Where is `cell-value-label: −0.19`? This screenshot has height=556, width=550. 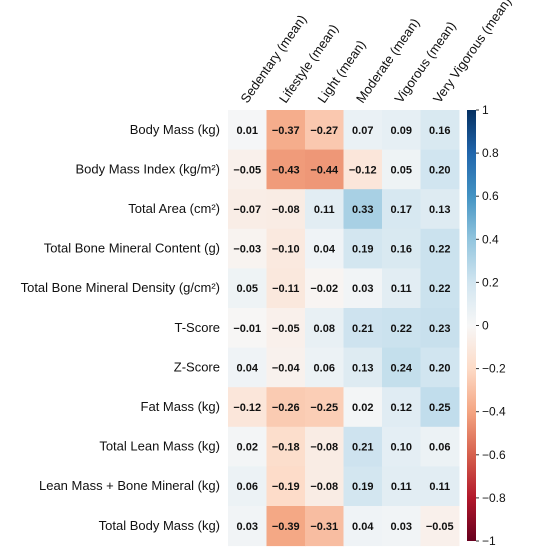 cell-value-label: −0.19 is located at coordinates (286, 487).